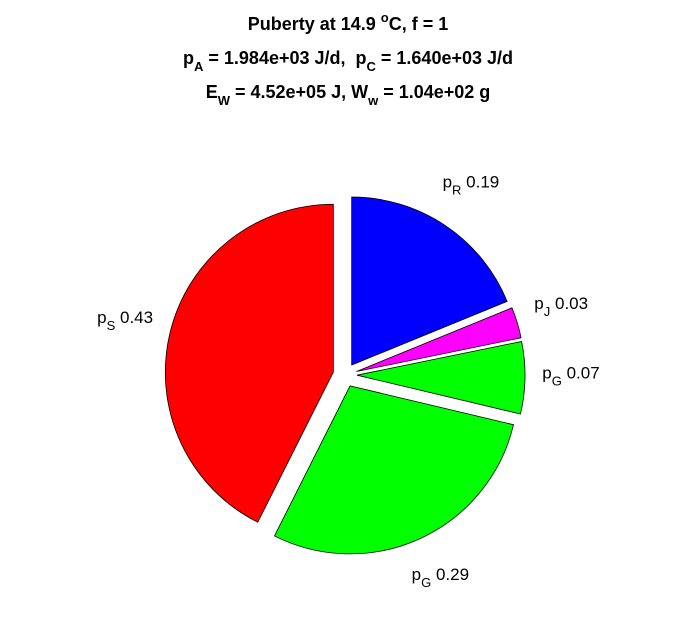  Describe the element at coordinates (111, 325) in the screenshot. I see `label-sub: S` at that location.